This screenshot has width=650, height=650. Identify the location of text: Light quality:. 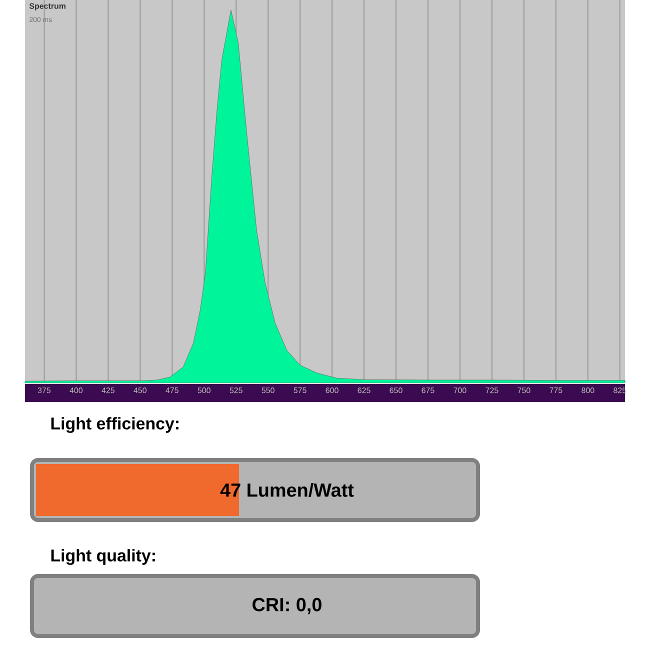
(103, 557).